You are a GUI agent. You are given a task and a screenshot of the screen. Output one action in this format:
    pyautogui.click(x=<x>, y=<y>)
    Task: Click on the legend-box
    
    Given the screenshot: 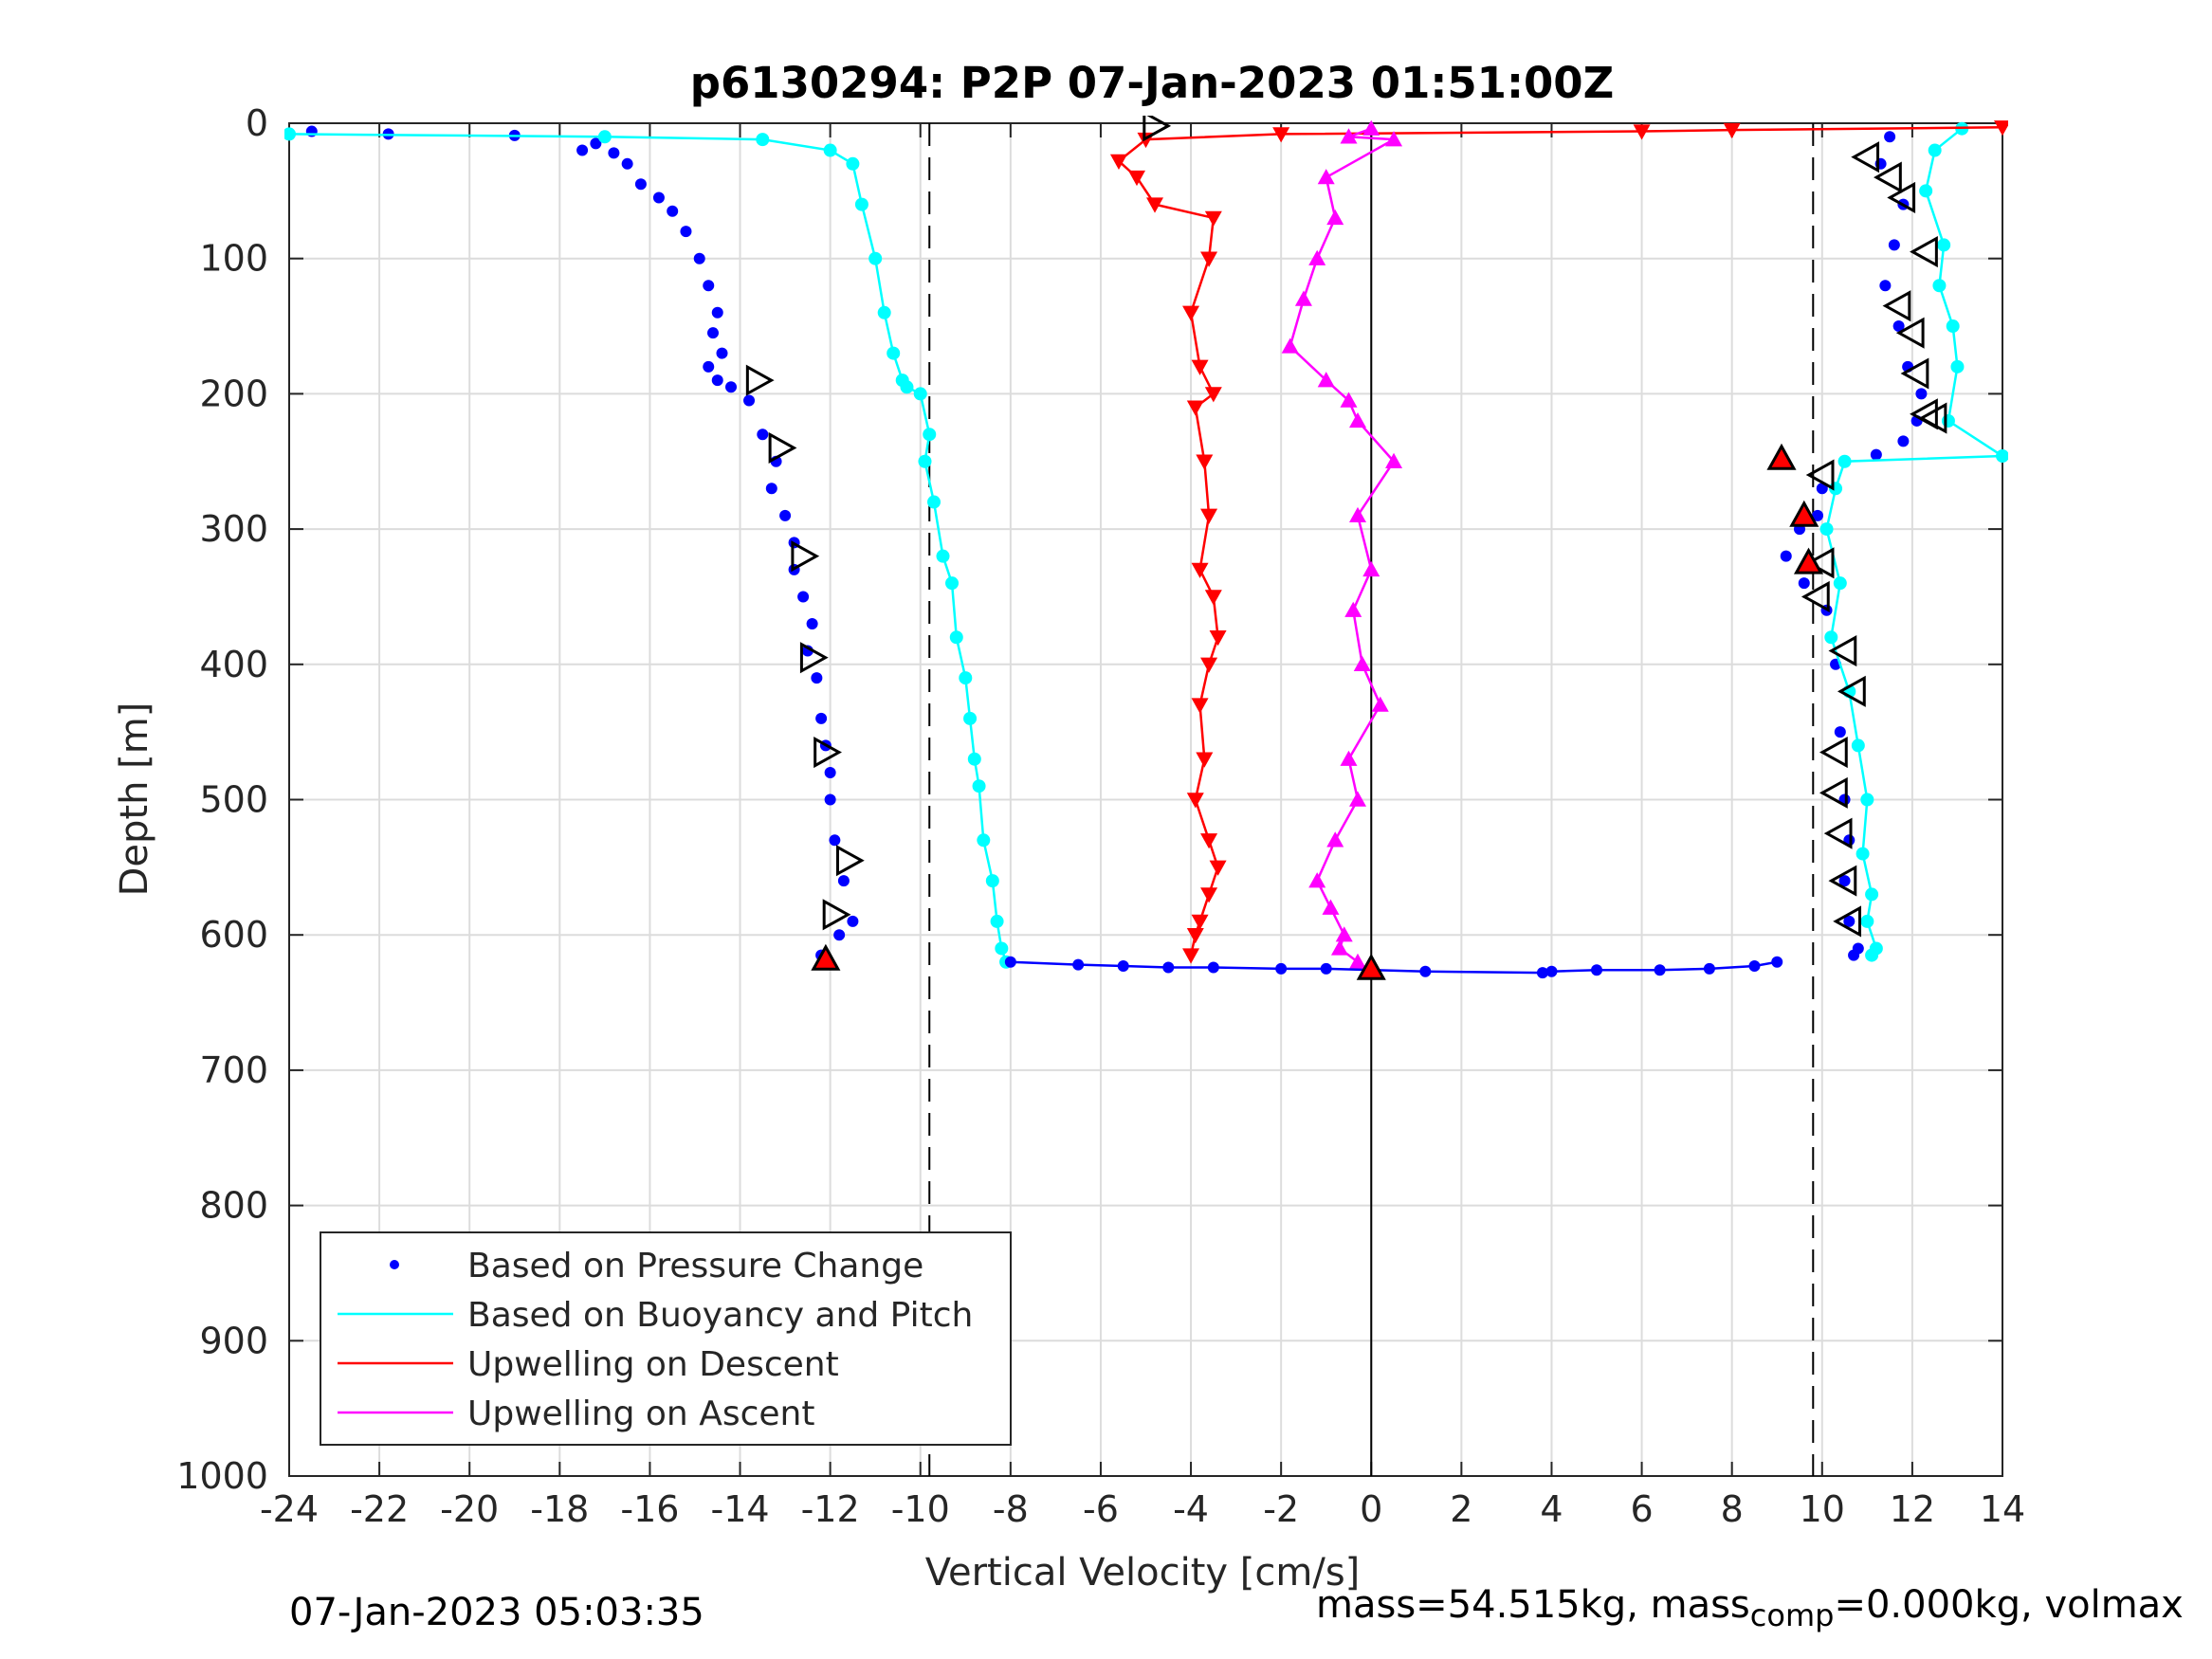 What is the action you would take?
    pyautogui.click(x=666, y=1338)
    